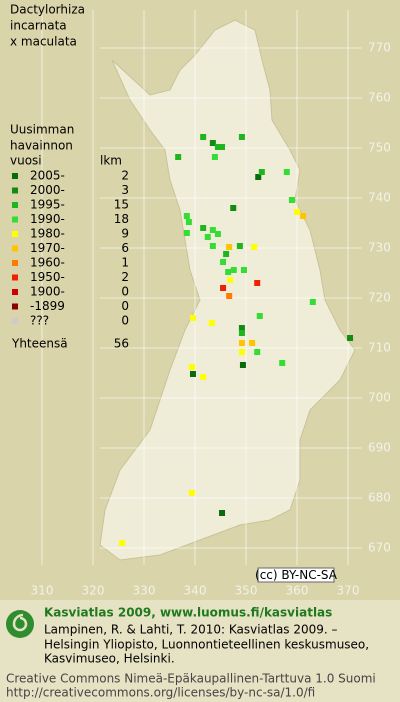 This screenshot has height=702, width=400. Describe the element at coordinates (379, 198) in the screenshot. I see `y-tick-label: 740` at that location.